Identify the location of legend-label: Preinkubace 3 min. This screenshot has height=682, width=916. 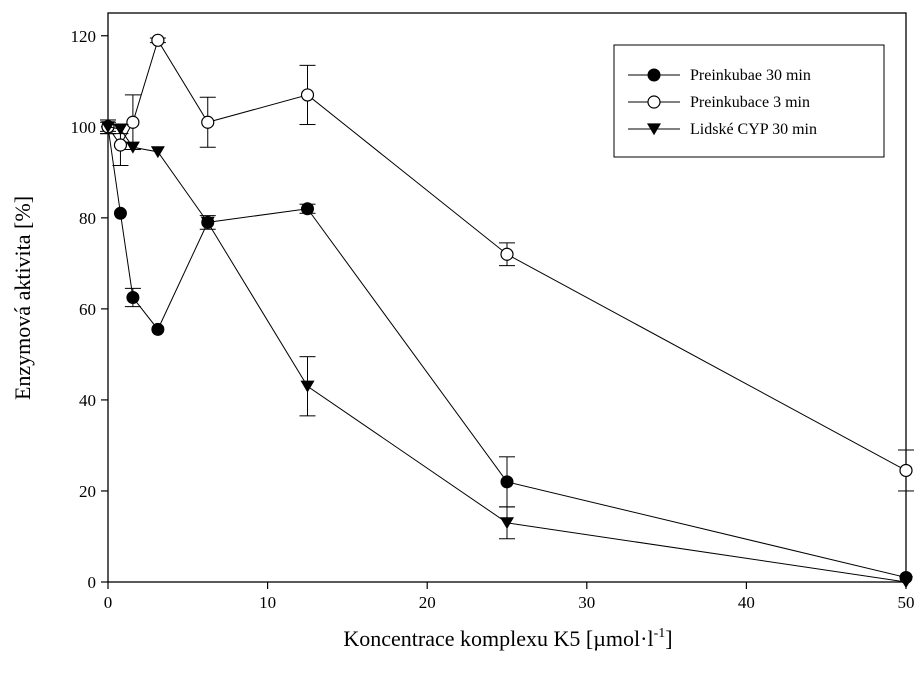
(750, 102).